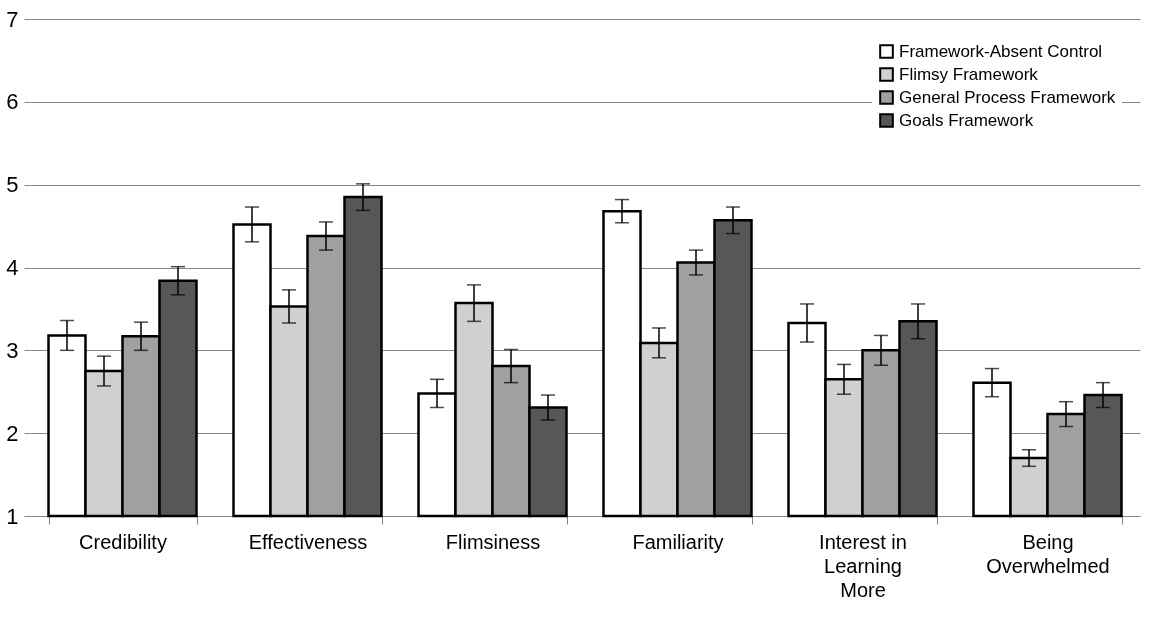  Describe the element at coordinates (493, 541) in the screenshot. I see `x-tick-label: Flimsiness` at that location.